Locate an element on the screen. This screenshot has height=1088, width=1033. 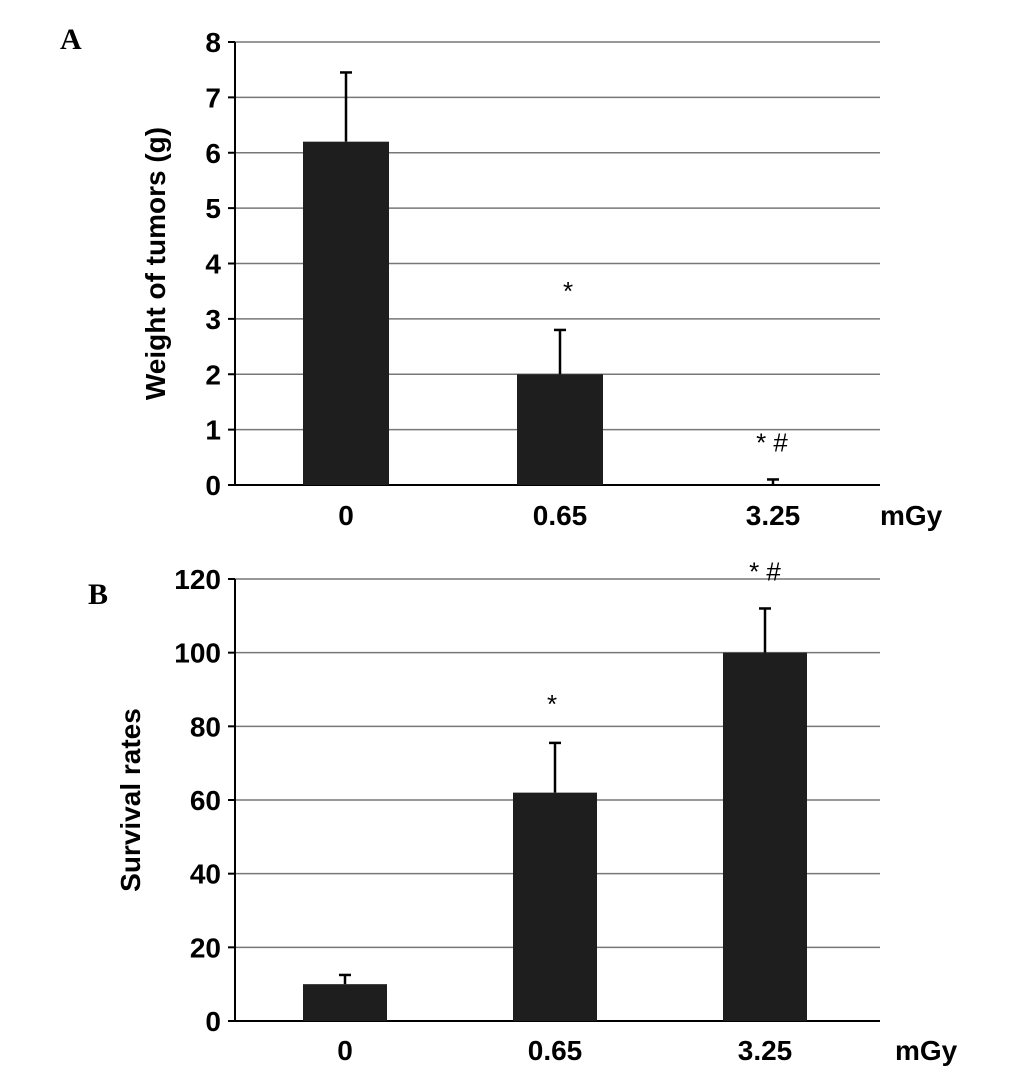
y-axis-label: Weight of tumors (g) is located at coordinates (155, 263).